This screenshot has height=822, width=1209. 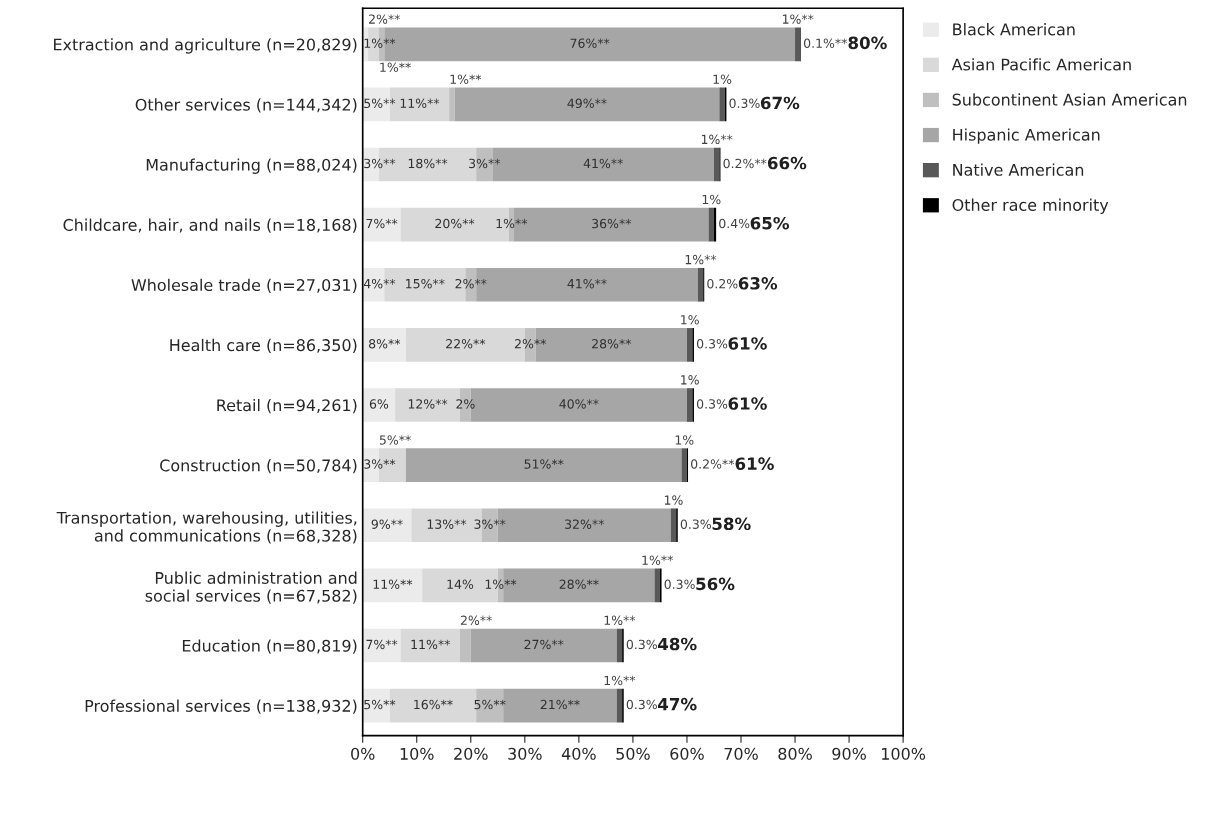 What do you see at coordinates (379, 283) in the screenshot?
I see `data-label: 4%**` at bounding box center [379, 283].